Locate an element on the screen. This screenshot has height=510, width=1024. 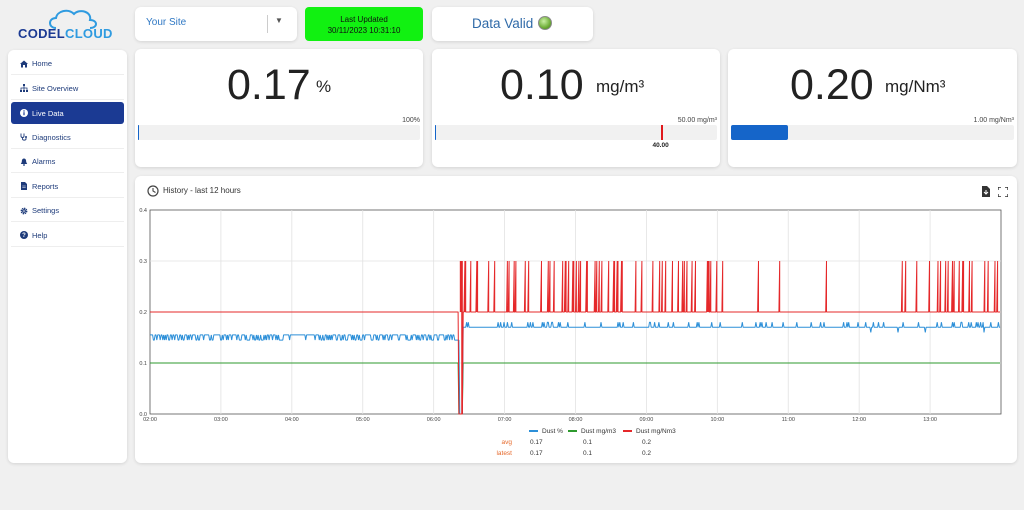
sidebar-item-alarms: Alarms is located at coordinates (67, 162).